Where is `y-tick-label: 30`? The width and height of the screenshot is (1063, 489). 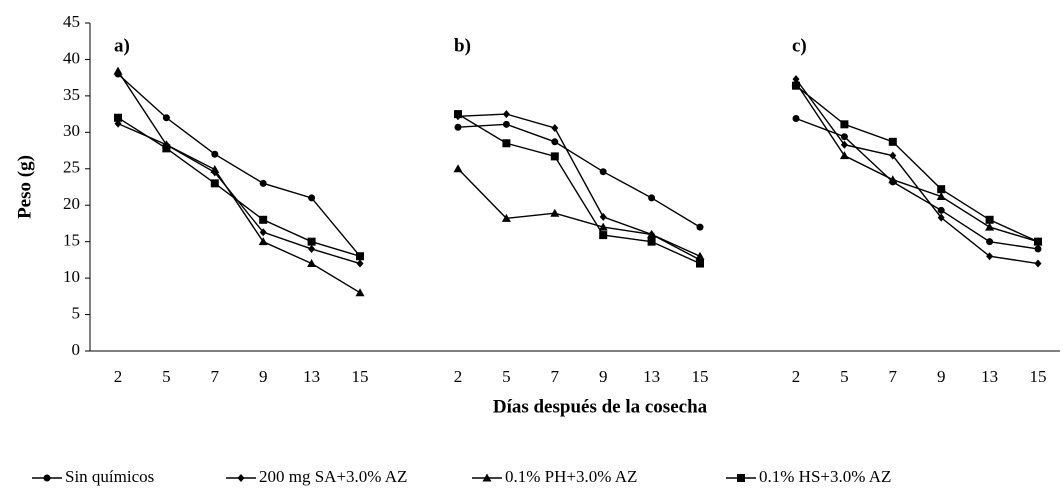 y-tick-label: 30 is located at coordinates (71, 130).